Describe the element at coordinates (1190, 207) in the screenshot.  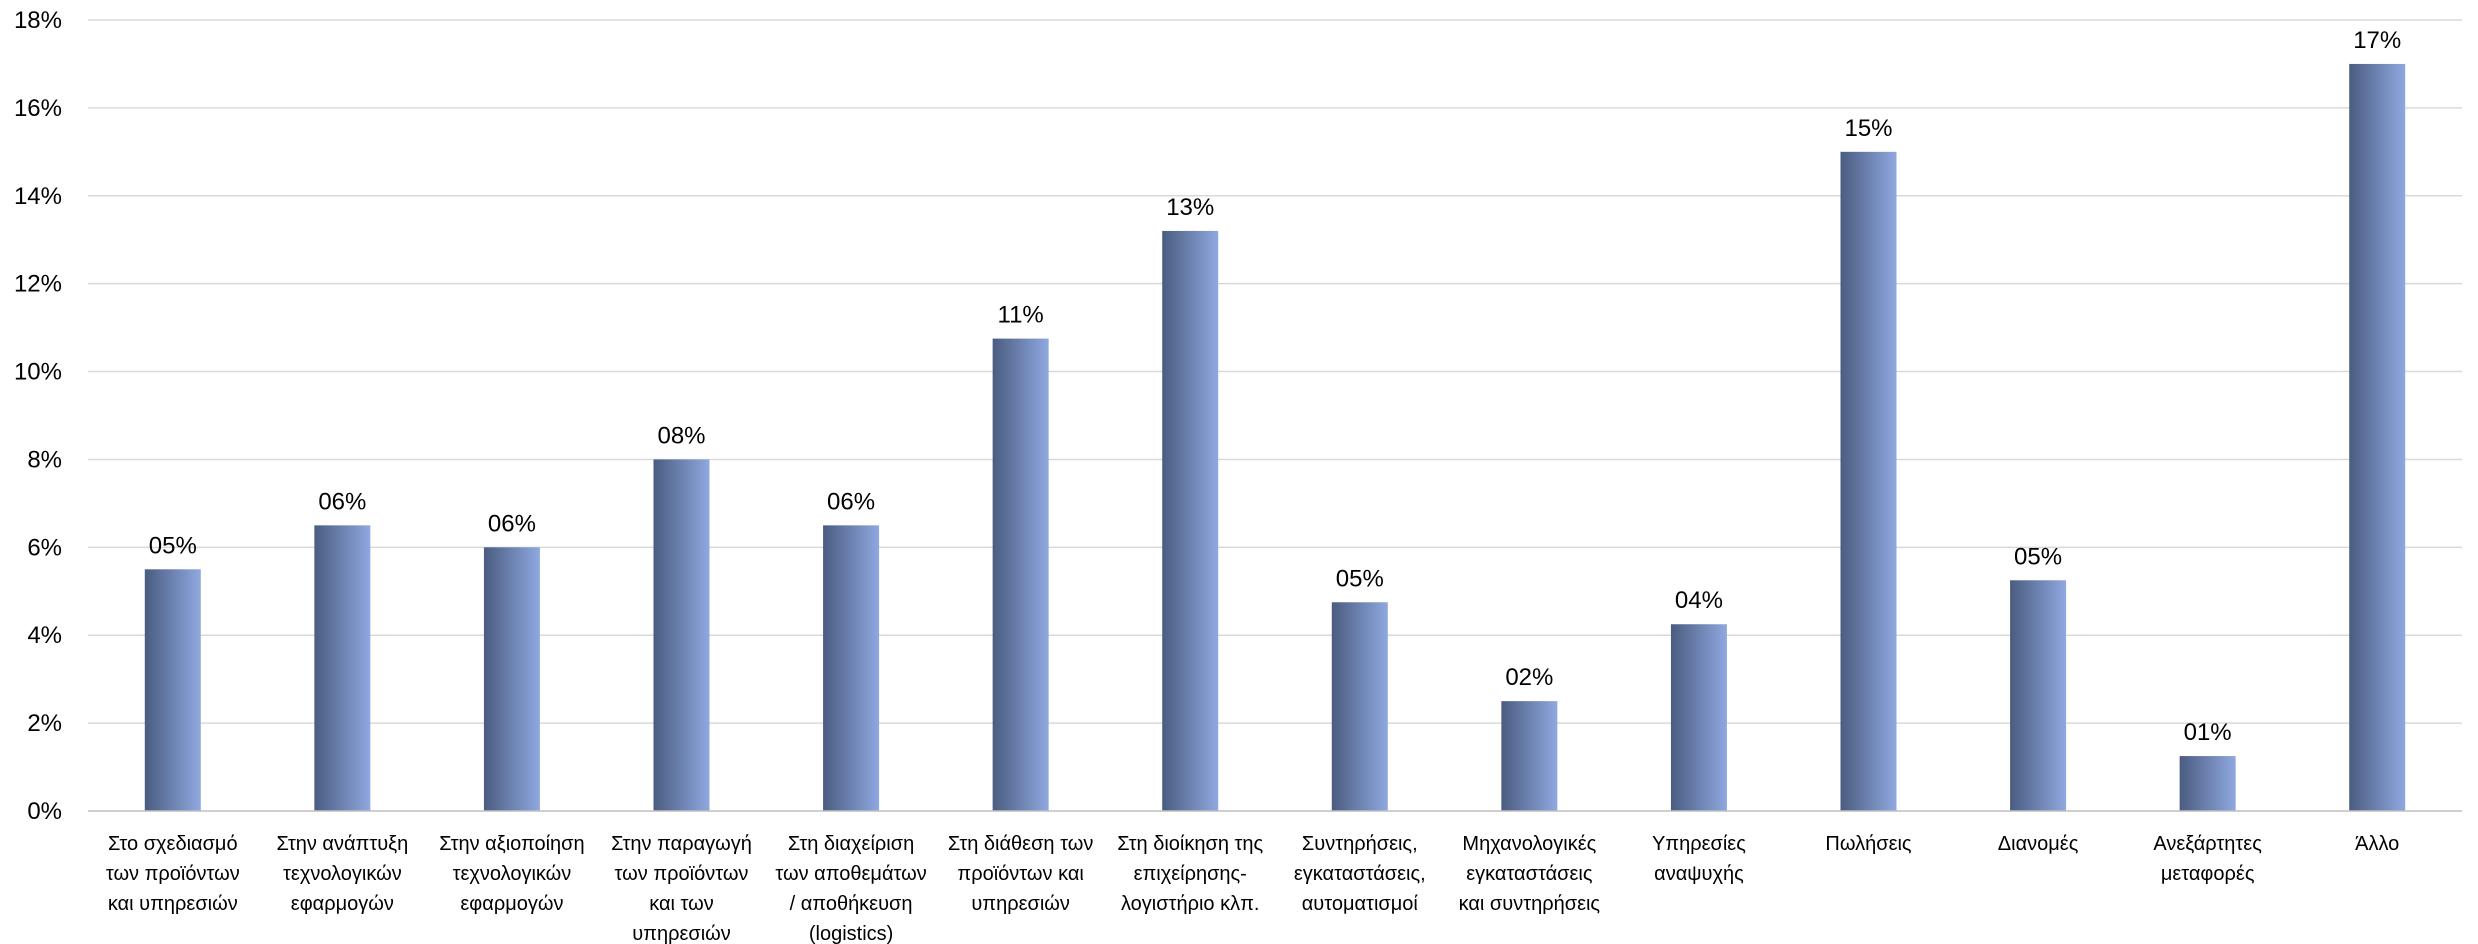
I see `data-label: 13%` at that location.